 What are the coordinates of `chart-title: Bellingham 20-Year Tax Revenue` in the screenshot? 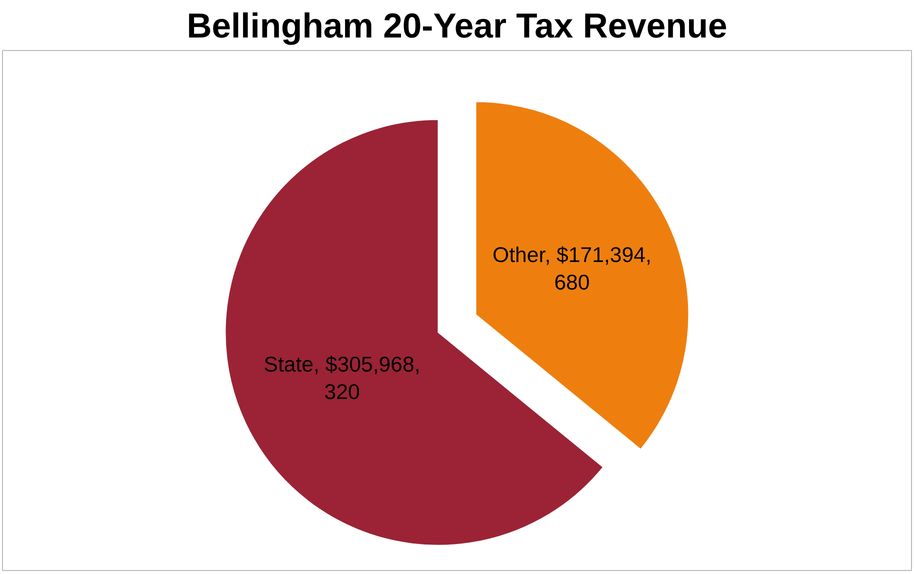 It's located at (457, 27).